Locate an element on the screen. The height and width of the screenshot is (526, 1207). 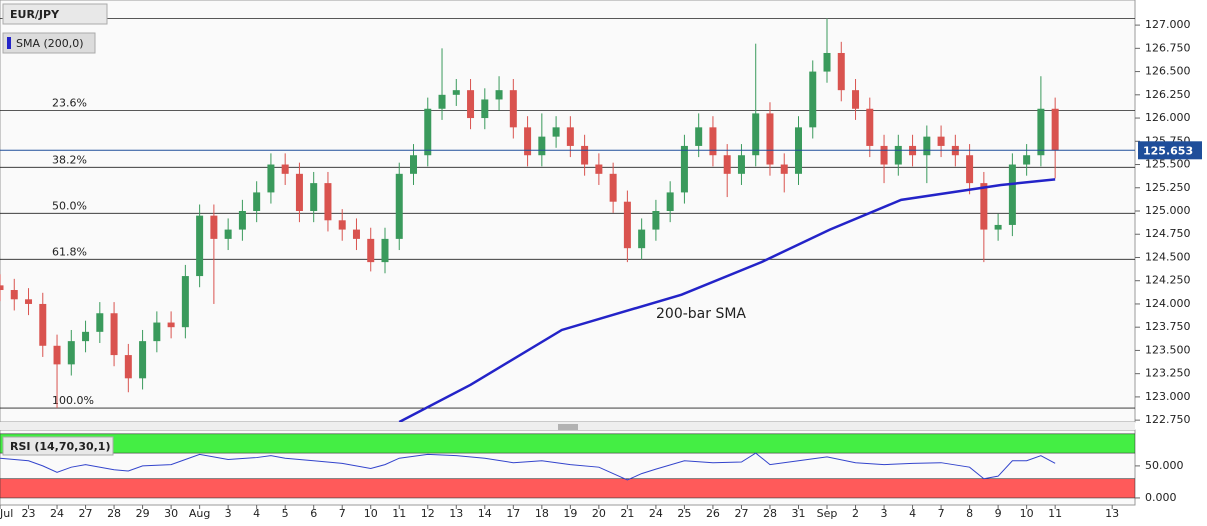
symbol-title: EUR/JPY is located at coordinates (35, 14).